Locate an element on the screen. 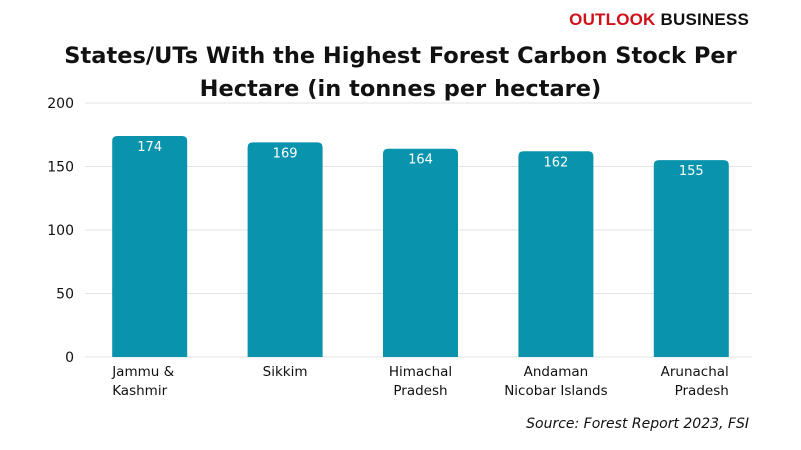 The width and height of the screenshot is (801, 450). x-tick-label: Arunachal is located at coordinates (695, 372).